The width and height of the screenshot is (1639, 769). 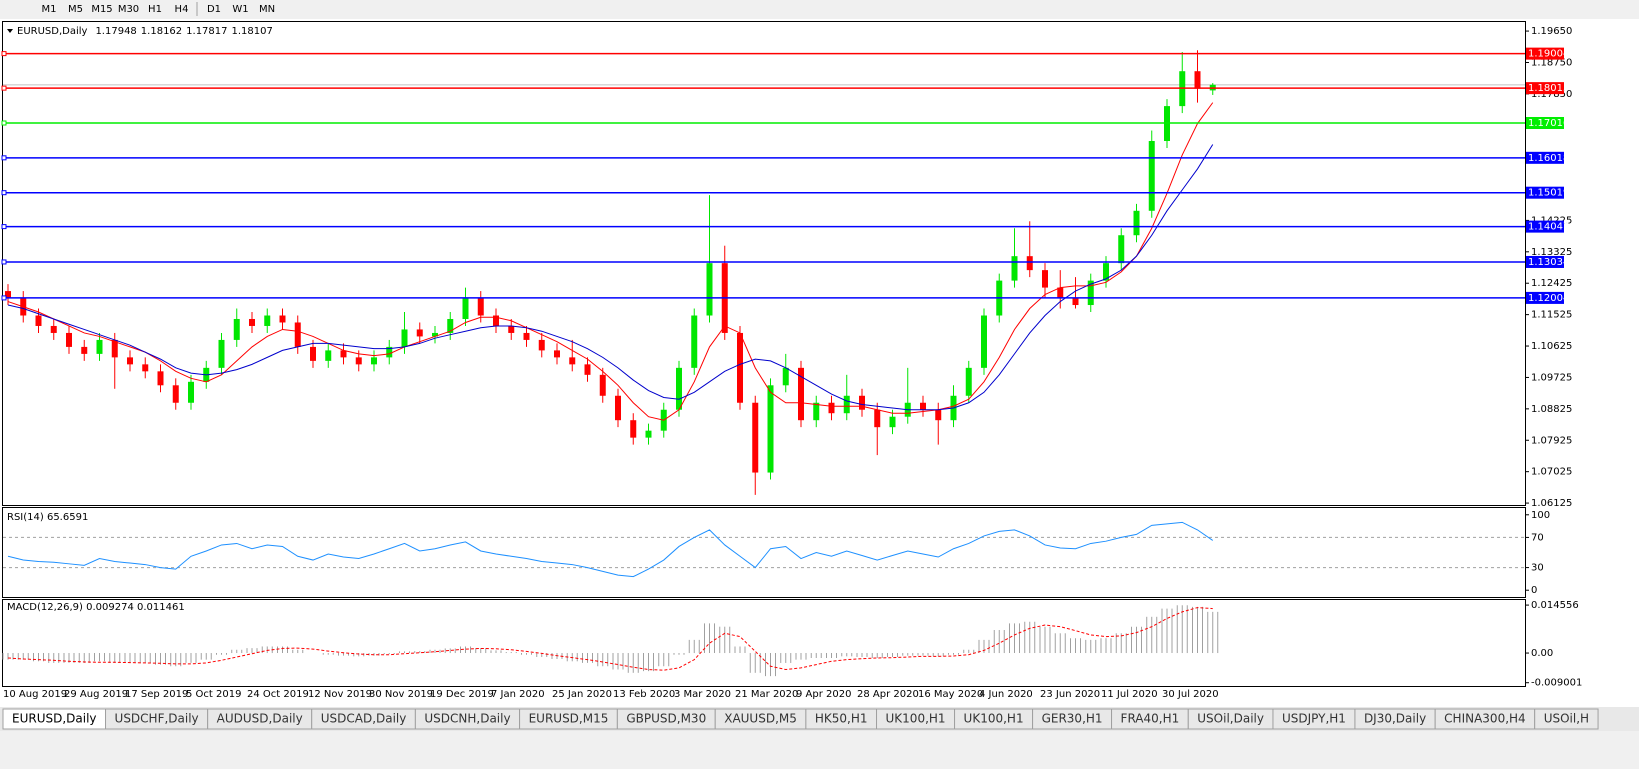 What do you see at coordinates (96, 694) in the screenshot?
I see `x-tick-label: 29 Aug 2019` at bounding box center [96, 694].